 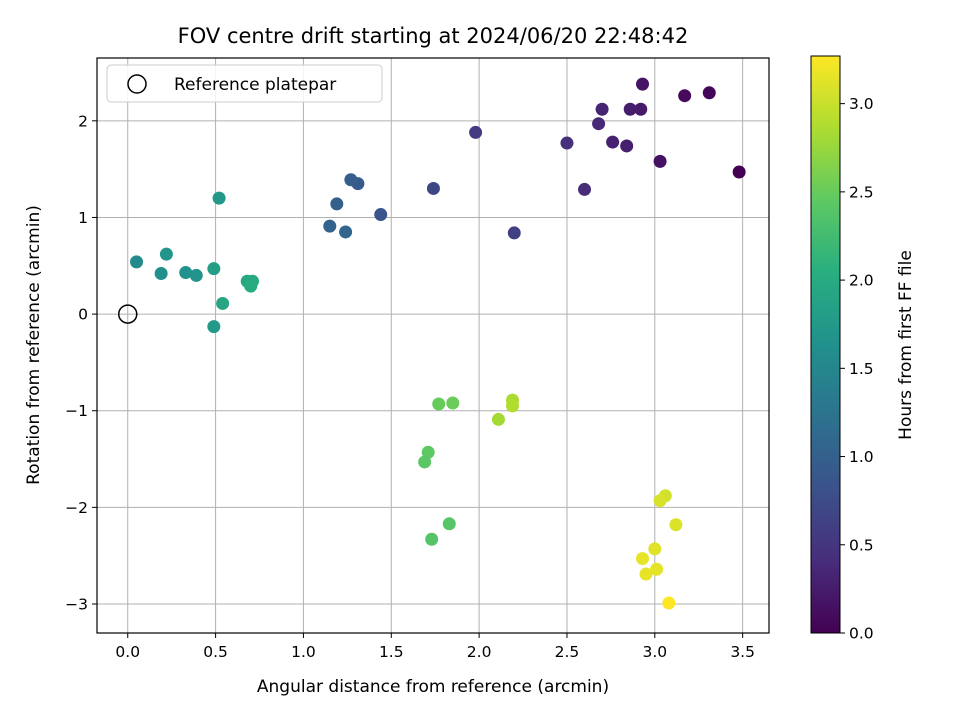 What do you see at coordinates (861, 104) in the screenshot?
I see `colorbar-tick-label: 3.0` at bounding box center [861, 104].